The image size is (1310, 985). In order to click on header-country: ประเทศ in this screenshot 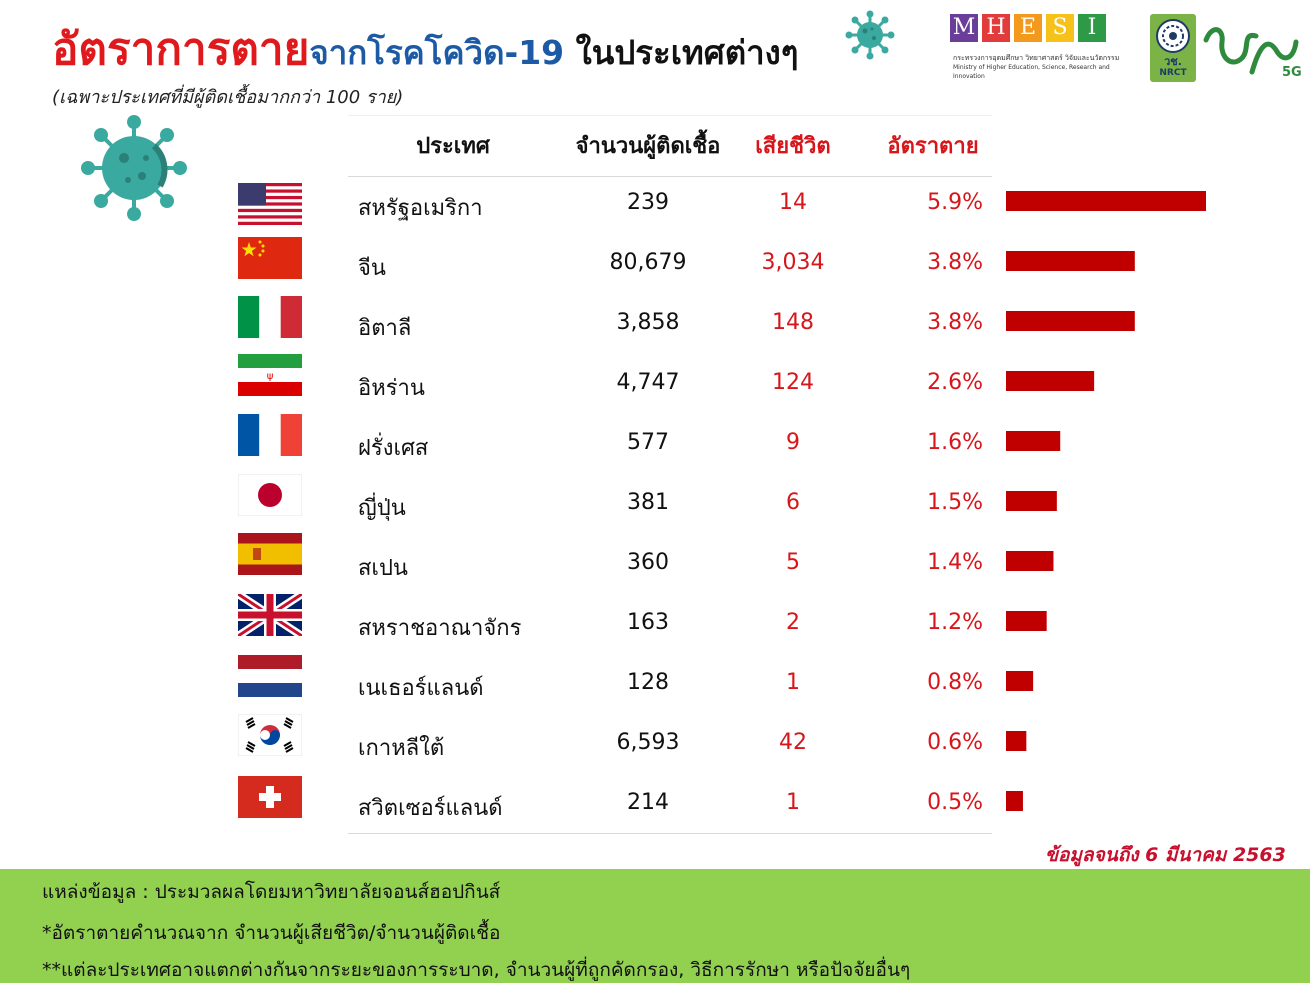, I will do `click(453, 146)`.